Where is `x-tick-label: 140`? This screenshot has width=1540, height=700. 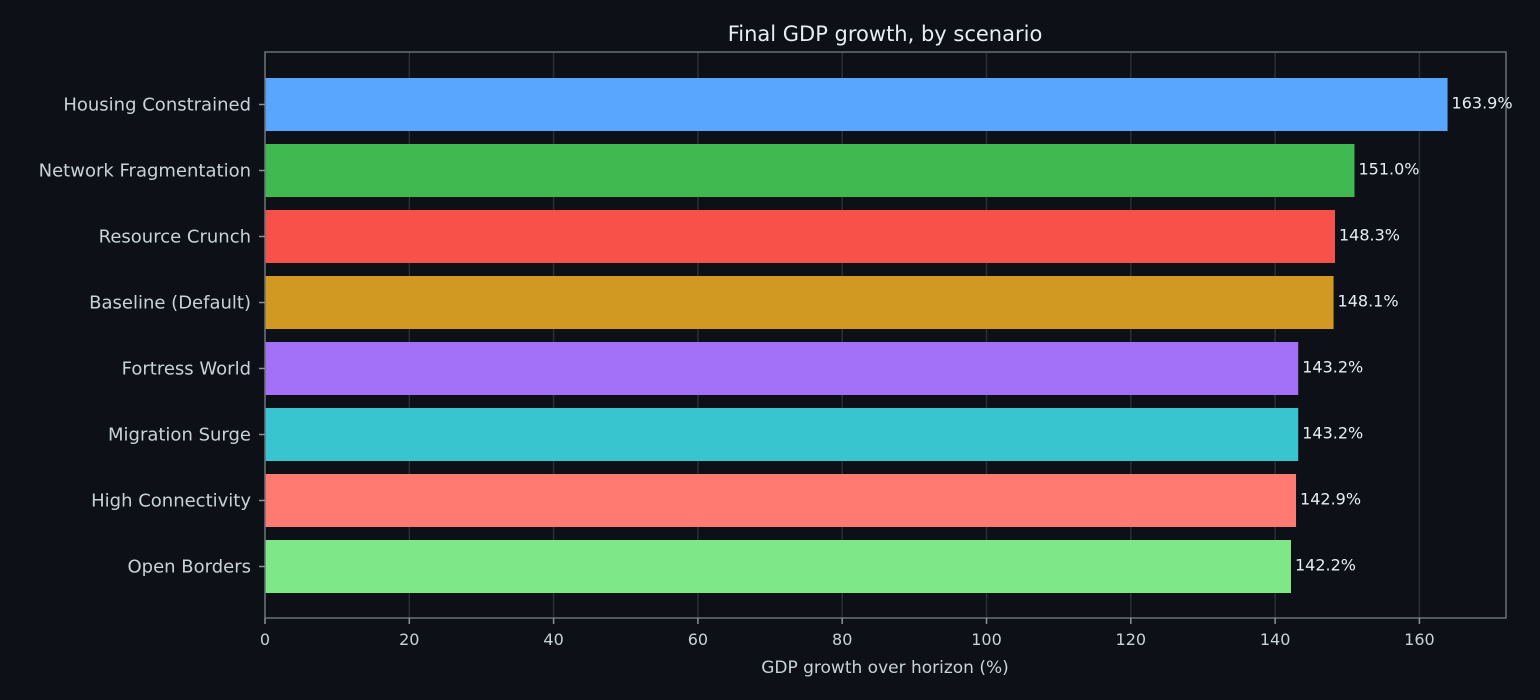
x-tick-label: 140 is located at coordinates (1275, 639).